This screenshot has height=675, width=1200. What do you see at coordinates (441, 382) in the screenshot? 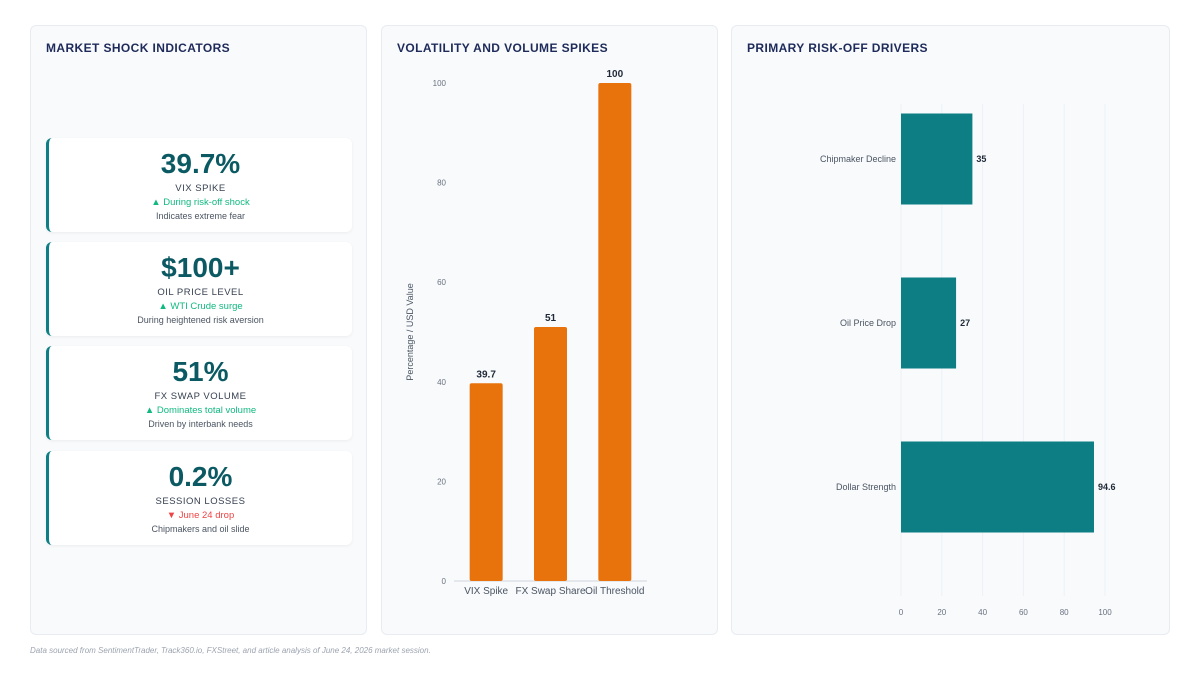
I see `y-tick-label: 40` at bounding box center [441, 382].